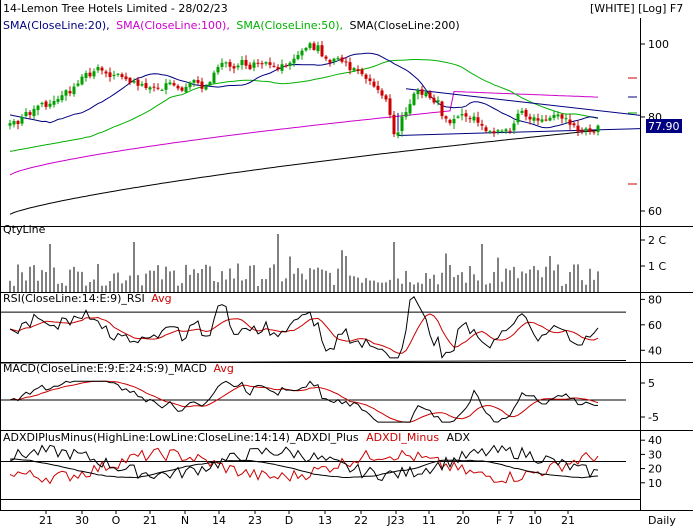 The height and width of the screenshot is (529, 693). I want to click on macd-avg-line, so click(304, 401).